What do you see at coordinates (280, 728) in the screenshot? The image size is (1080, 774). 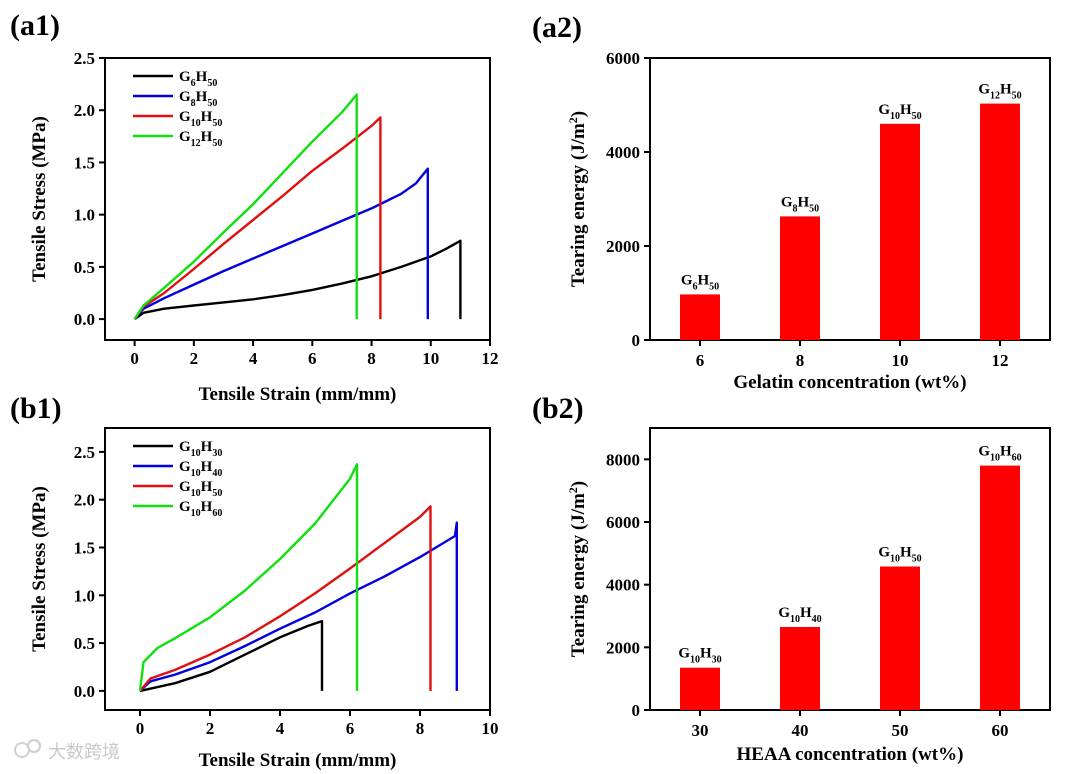 I see `b1-xtick-label: 4` at bounding box center [280, 728].